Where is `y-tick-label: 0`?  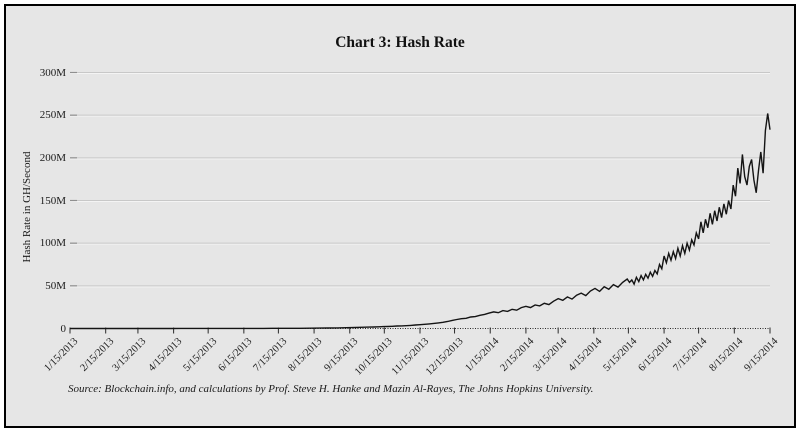
y-tick-label: 0 is located at coordinates (63, 328).